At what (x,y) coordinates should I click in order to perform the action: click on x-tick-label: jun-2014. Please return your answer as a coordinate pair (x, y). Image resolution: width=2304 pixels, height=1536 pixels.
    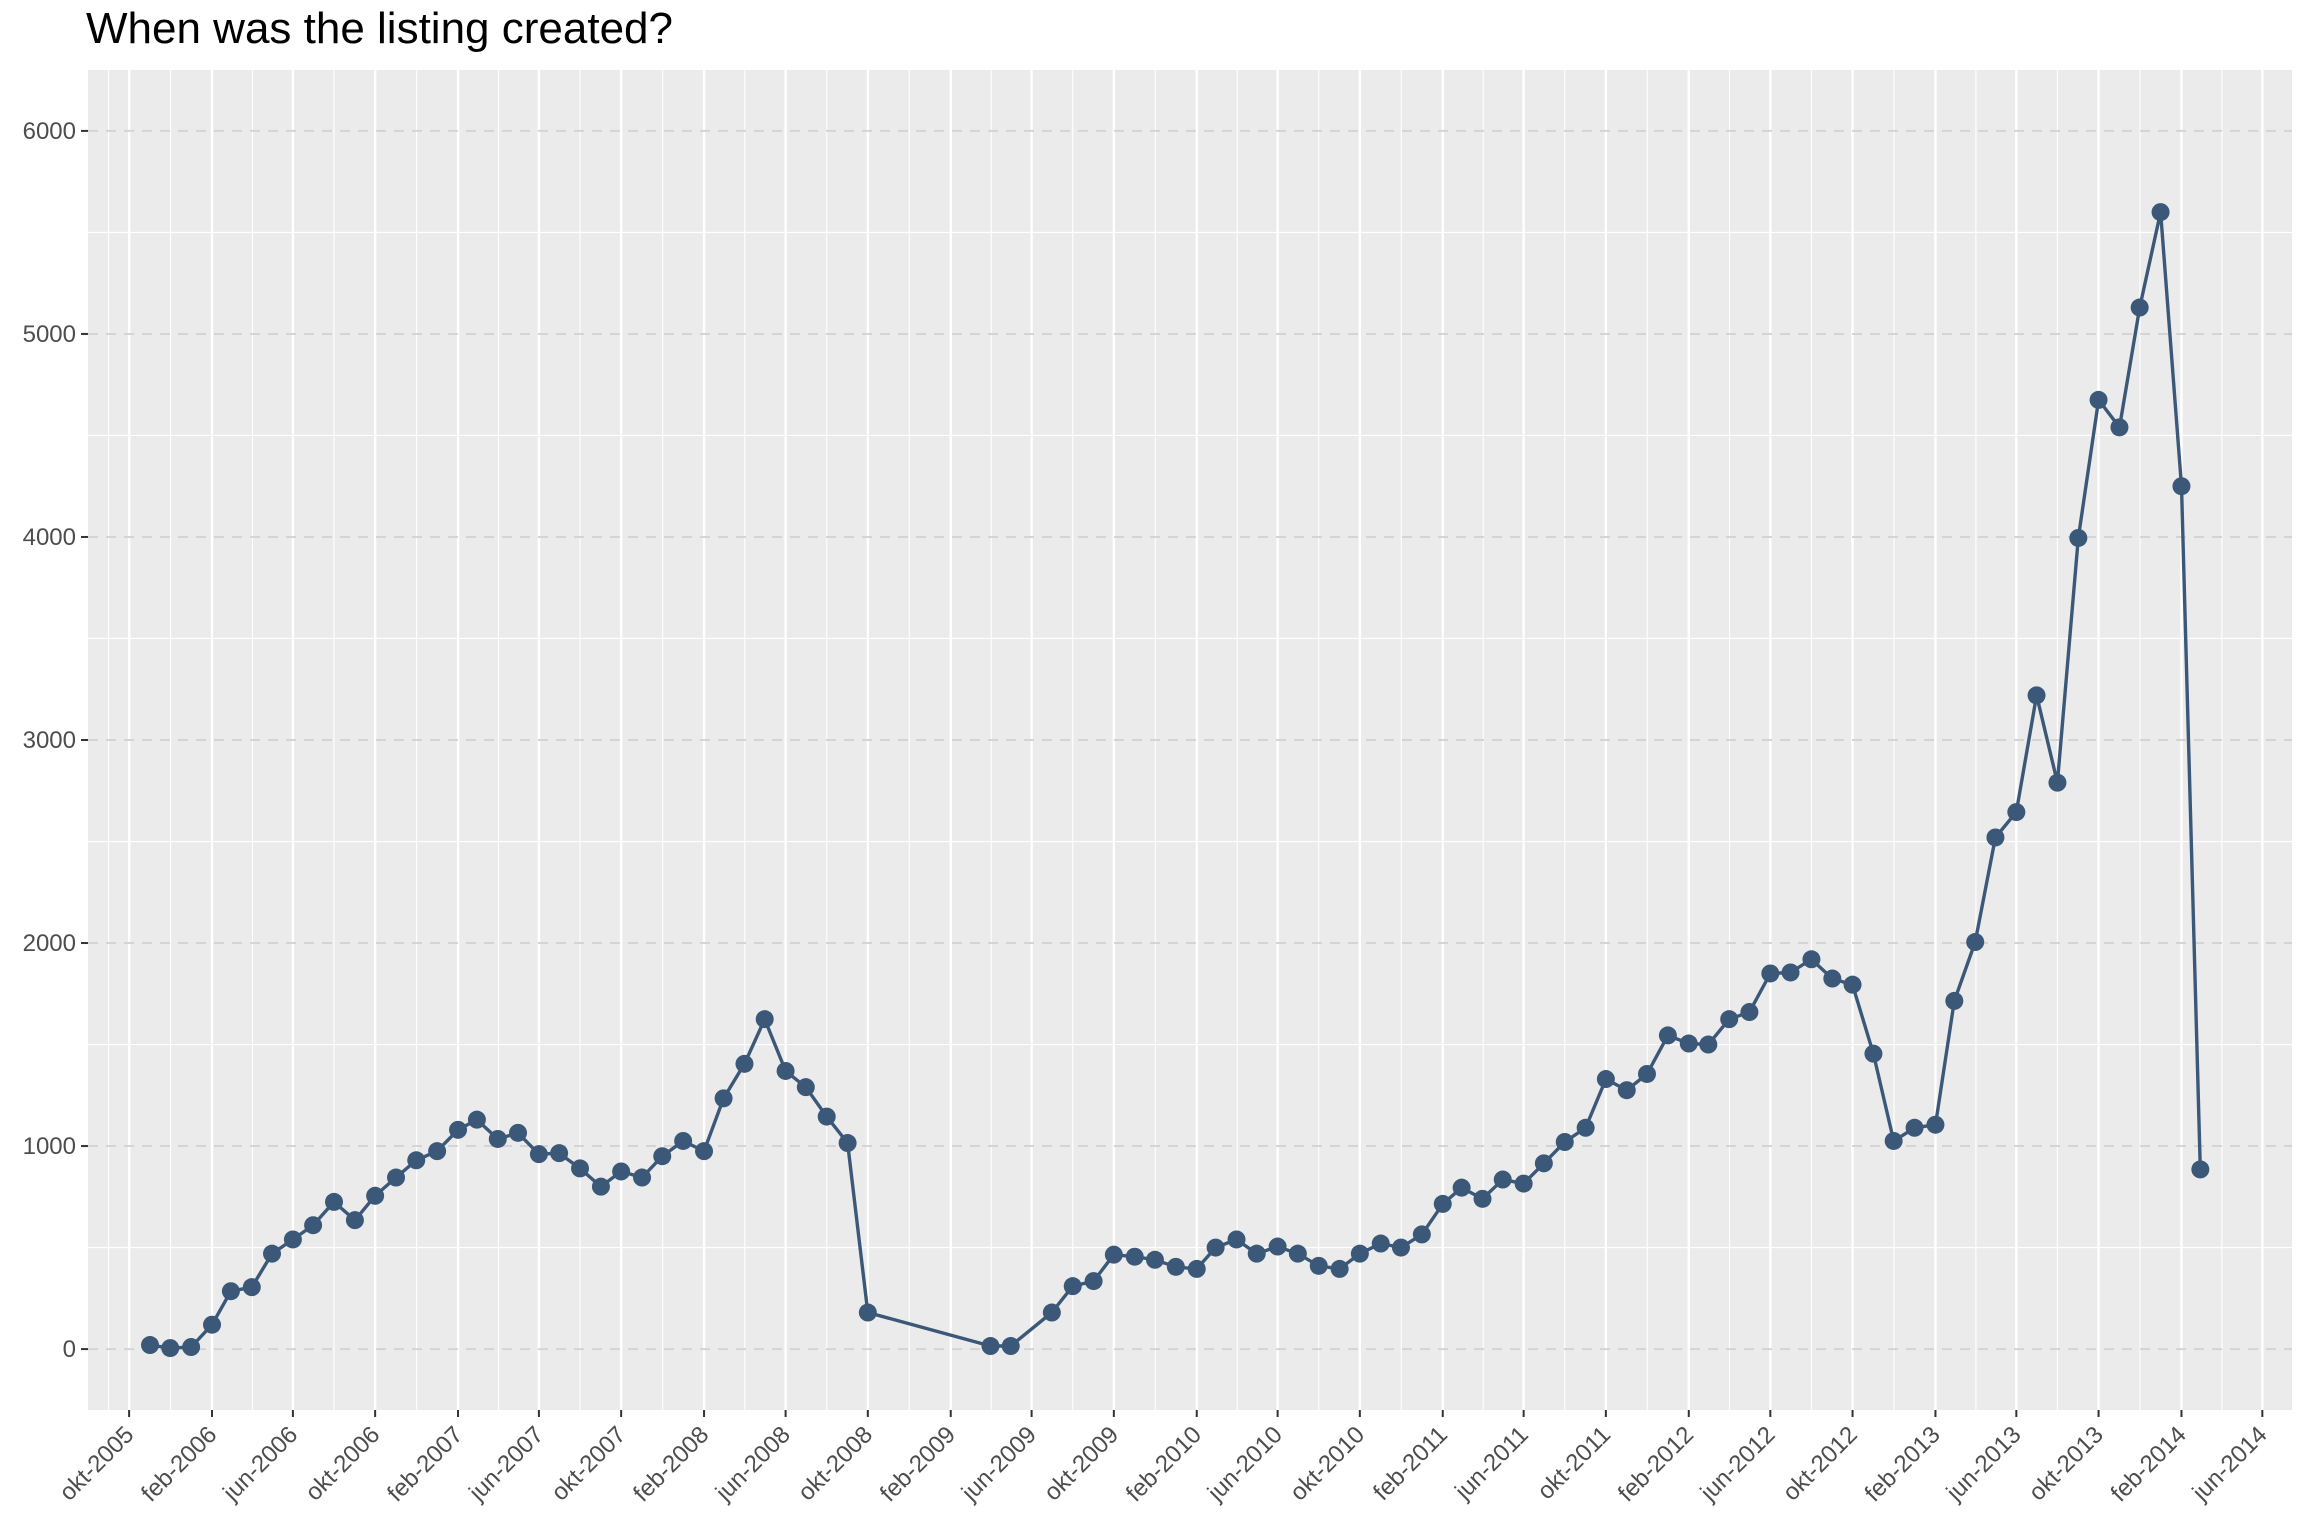
    Looking at the image, I should click on (2230, 1464).